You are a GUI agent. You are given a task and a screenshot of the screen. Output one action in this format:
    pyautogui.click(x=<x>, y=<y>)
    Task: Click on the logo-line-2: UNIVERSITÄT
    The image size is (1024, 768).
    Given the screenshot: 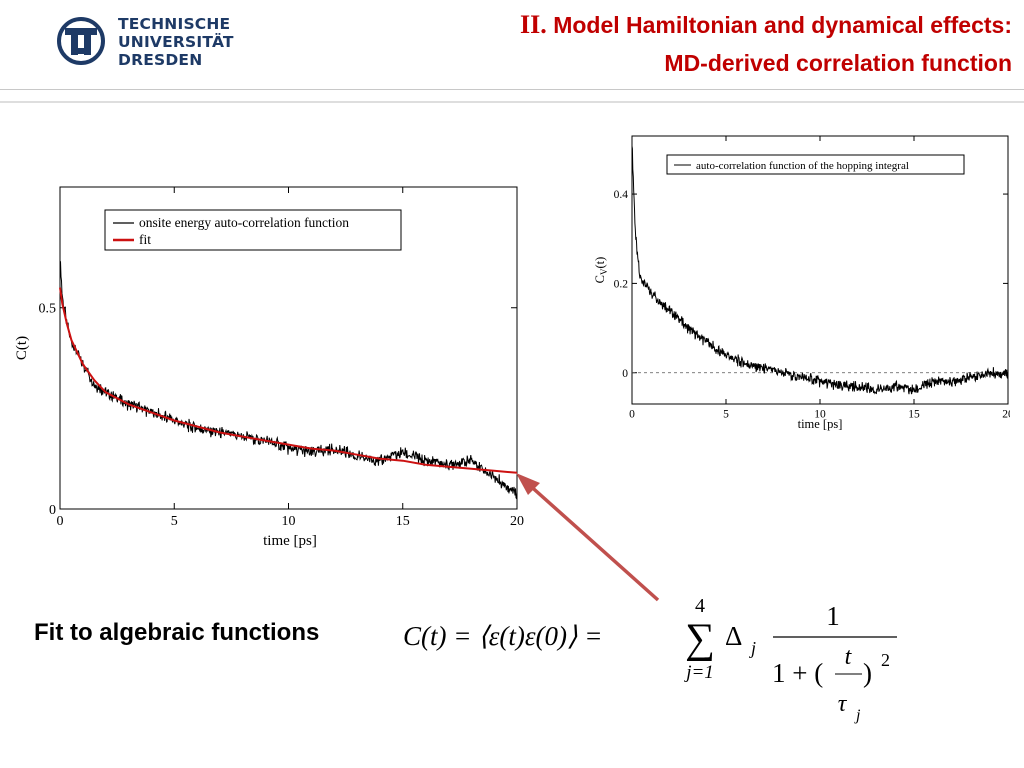 What is the action you would take?
    pyautogui.click(x=176, y=42)
    